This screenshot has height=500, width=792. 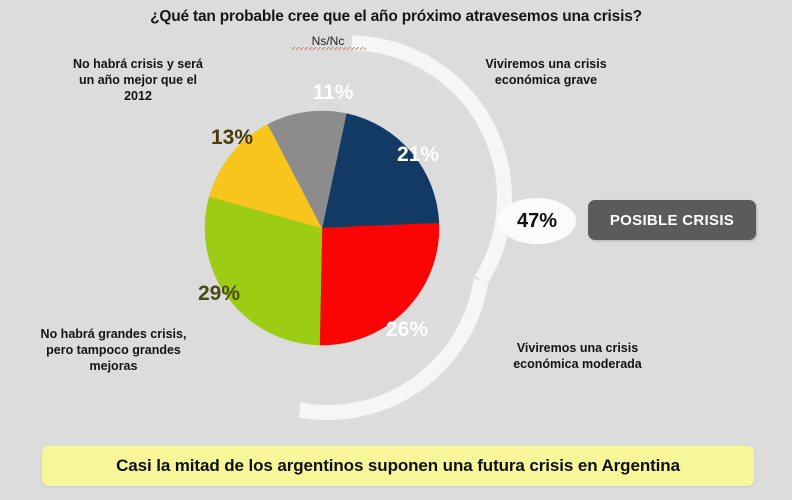 I want to click on slice-value-nsnc: 11%, so click(x=333, y=92).